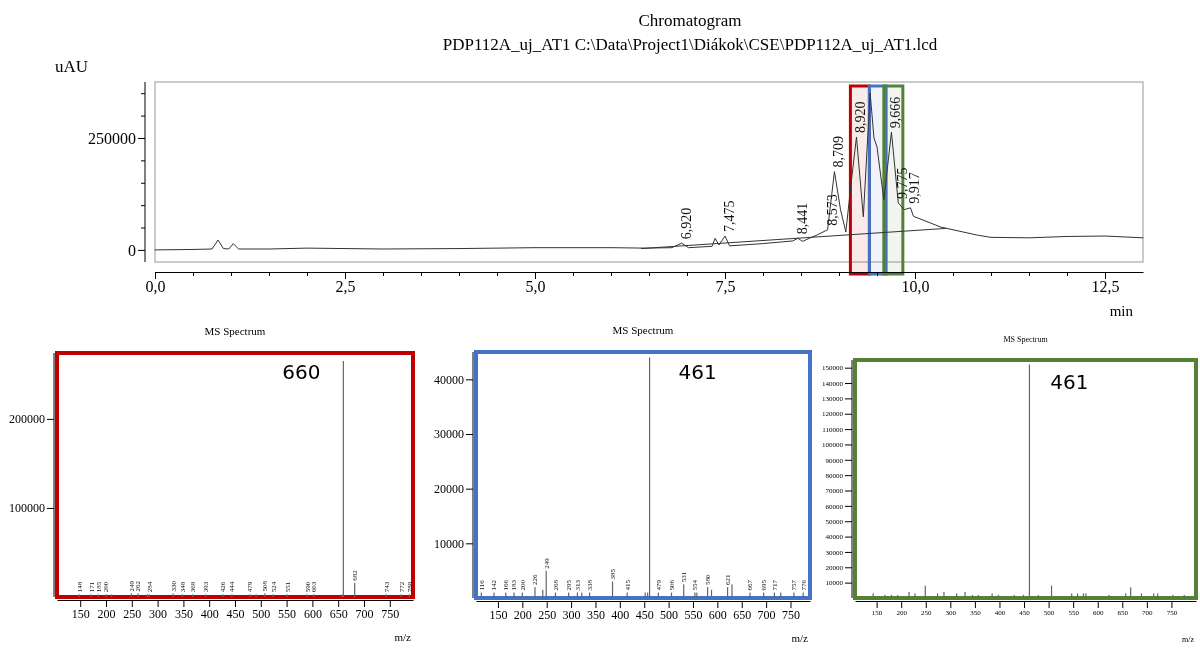  I want to click on annotation: 8,709, so click(839, 152).